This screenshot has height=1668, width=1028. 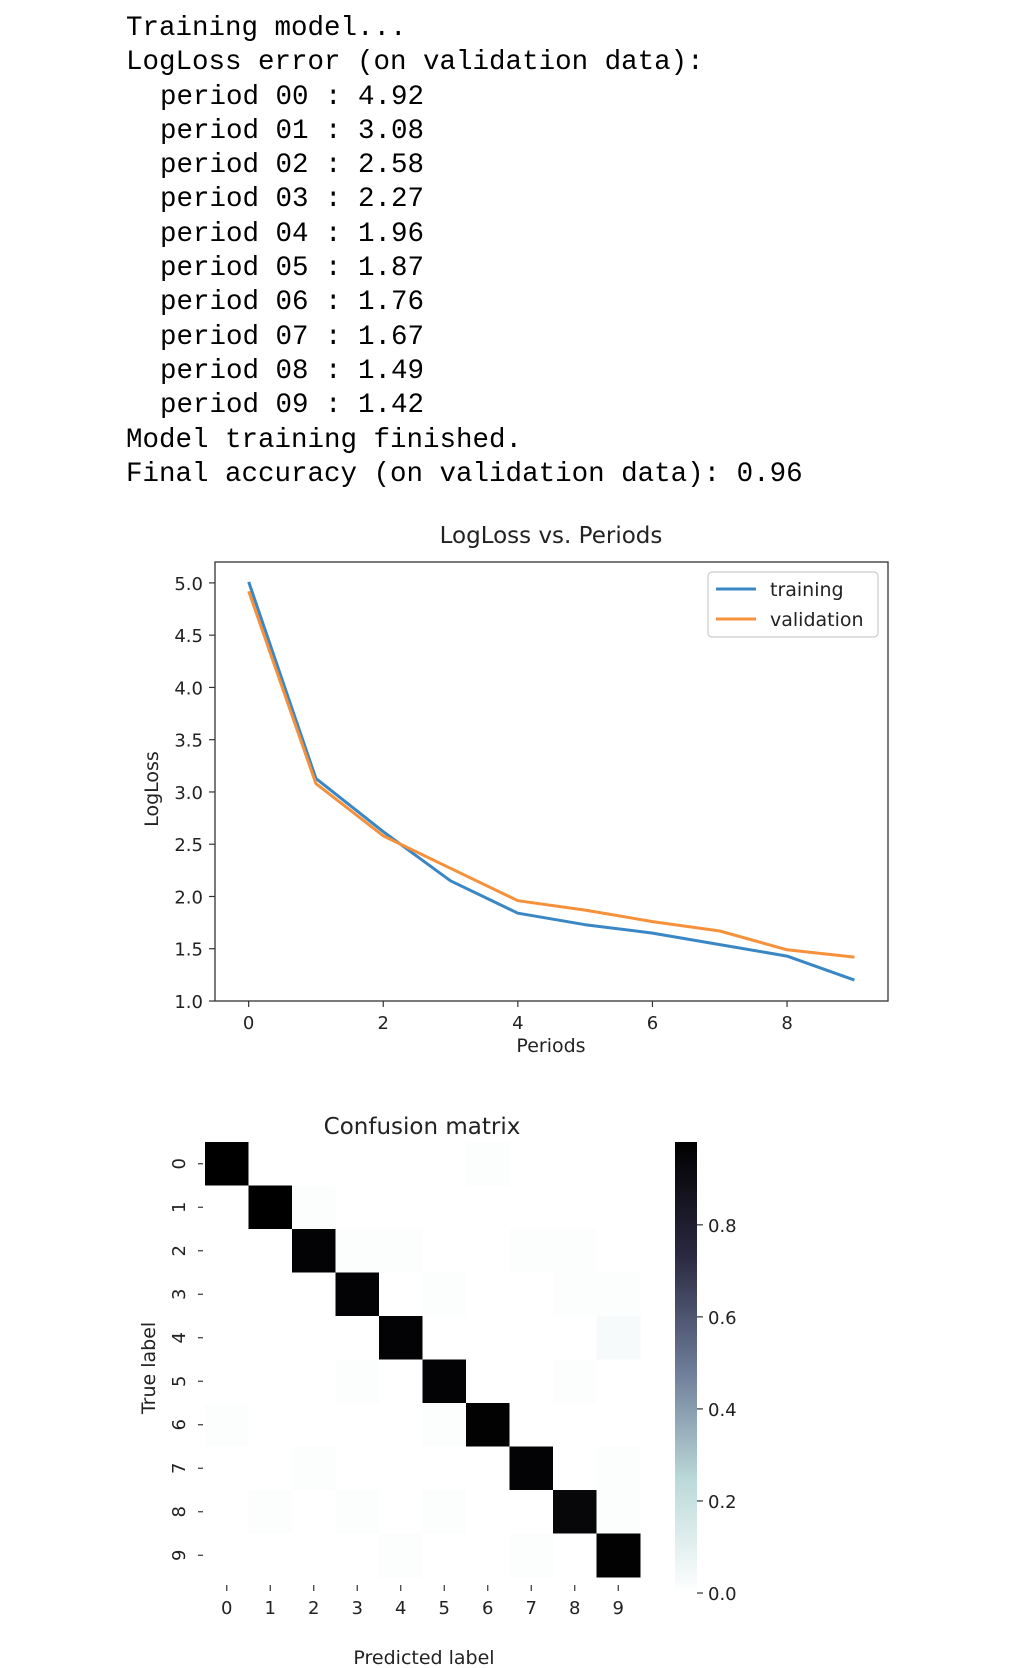 I want to click on cm-colorbar-label: 0.0, so click(x=722, y=1594).